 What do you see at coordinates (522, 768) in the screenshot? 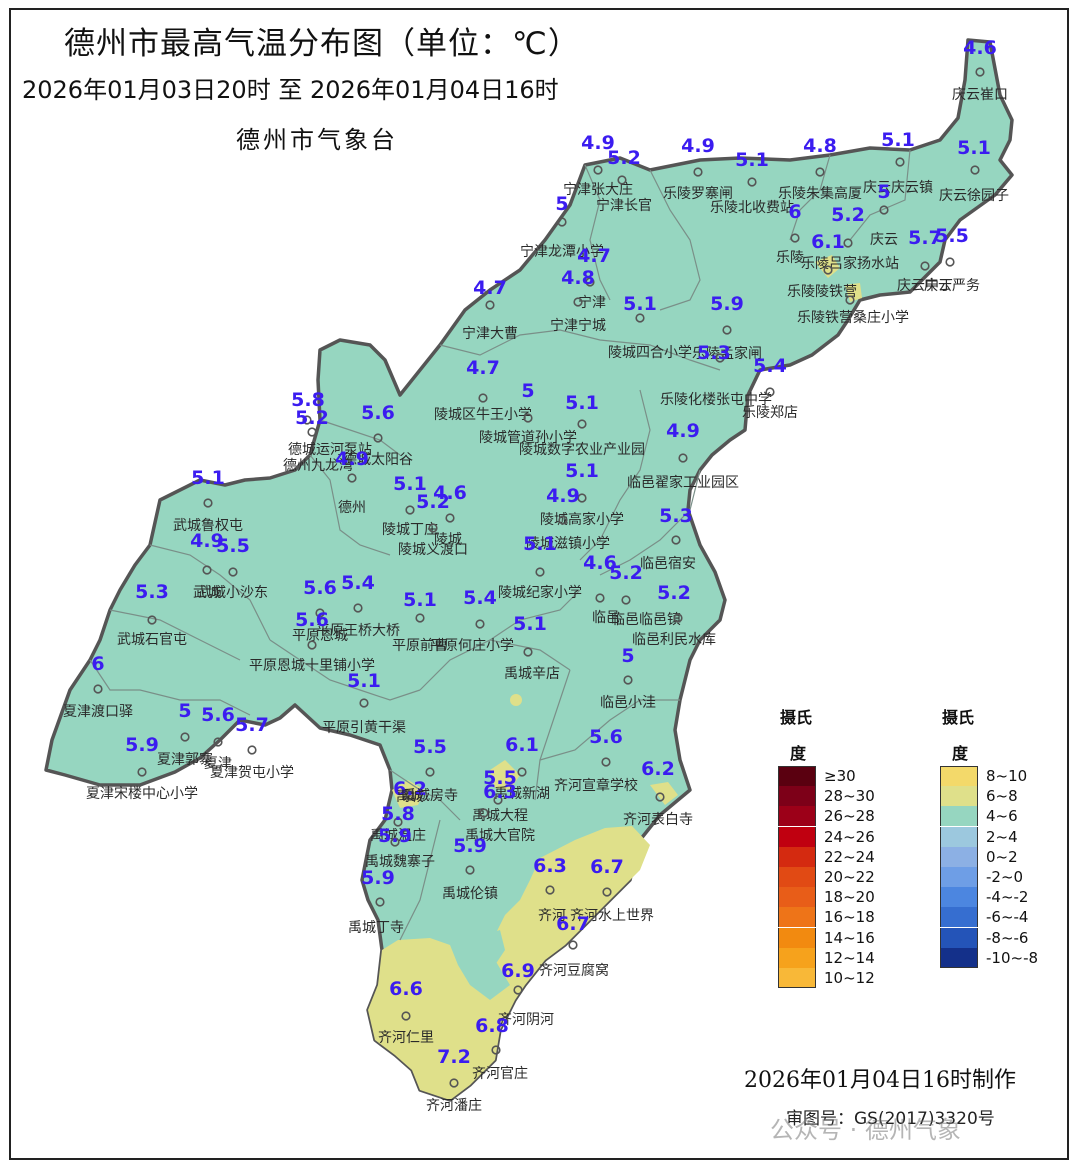
I see `station: 6.1 禹城新湖` at bounding box center [522, 768].